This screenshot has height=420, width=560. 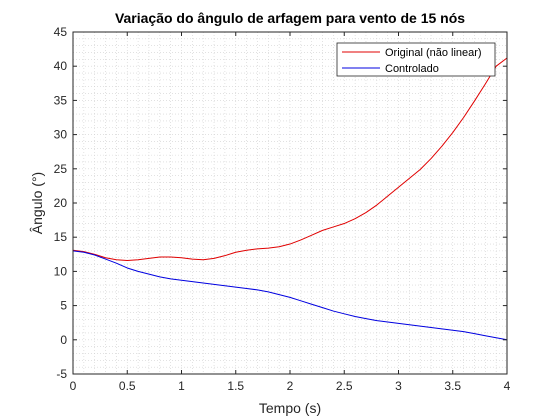 I want to click on y-tick-label: 15, so click(x=61, y=237).